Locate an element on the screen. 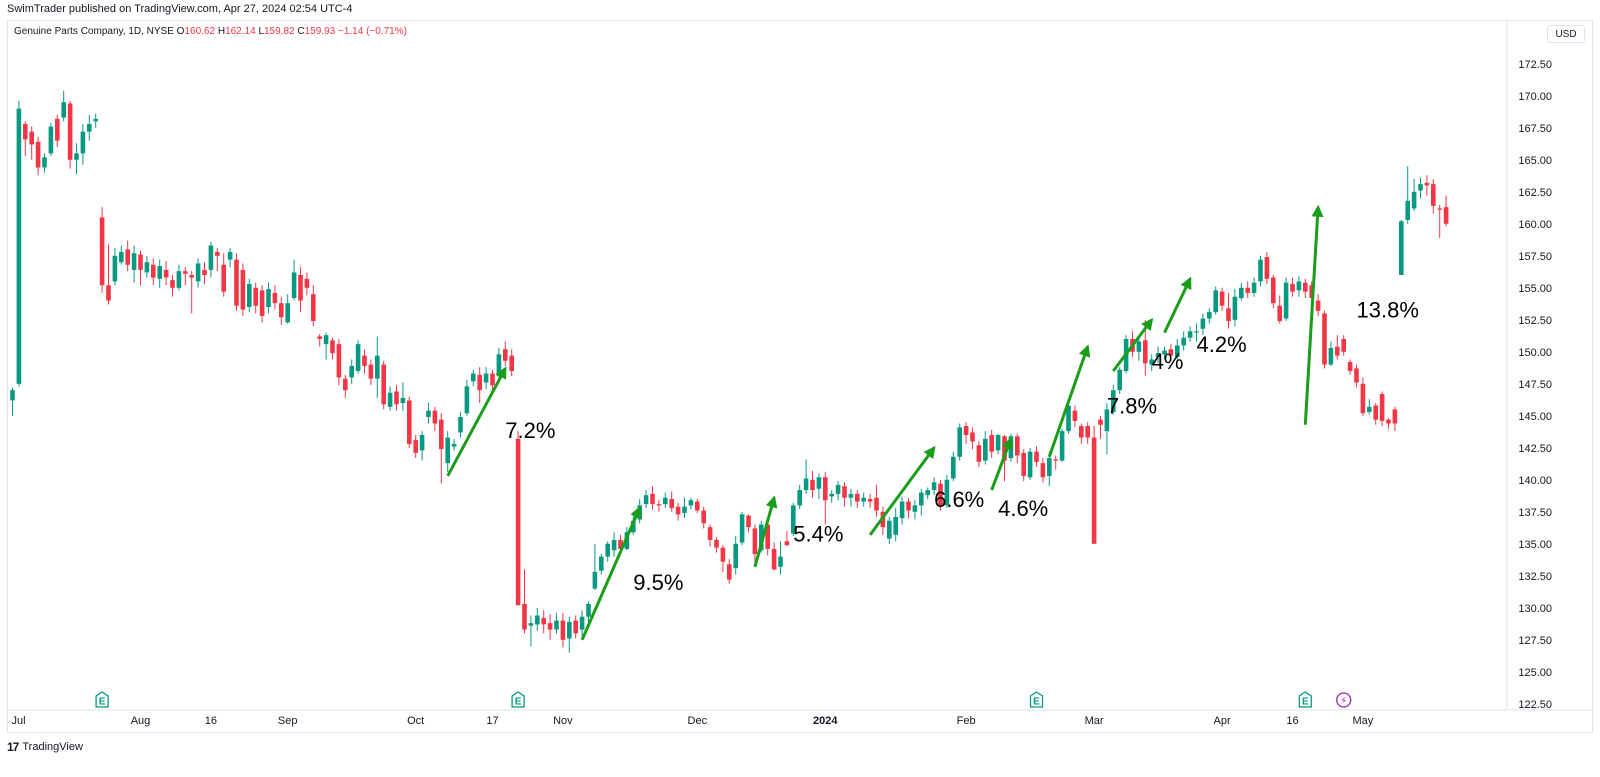 Image resolution: width=1600 pixels, height=777 pixels. price-tick-label: 172.50 is located at coordinates (1535, 65).